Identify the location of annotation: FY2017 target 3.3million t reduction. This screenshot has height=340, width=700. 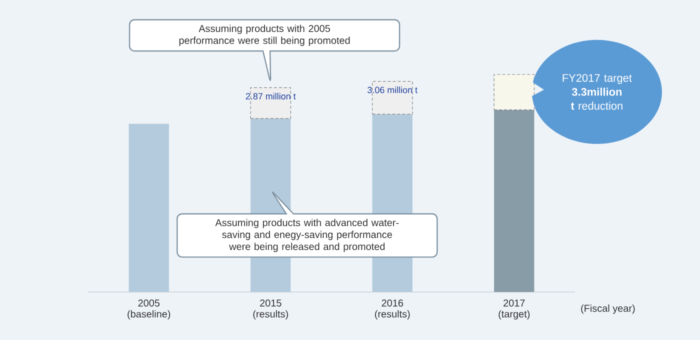
(597, 92).